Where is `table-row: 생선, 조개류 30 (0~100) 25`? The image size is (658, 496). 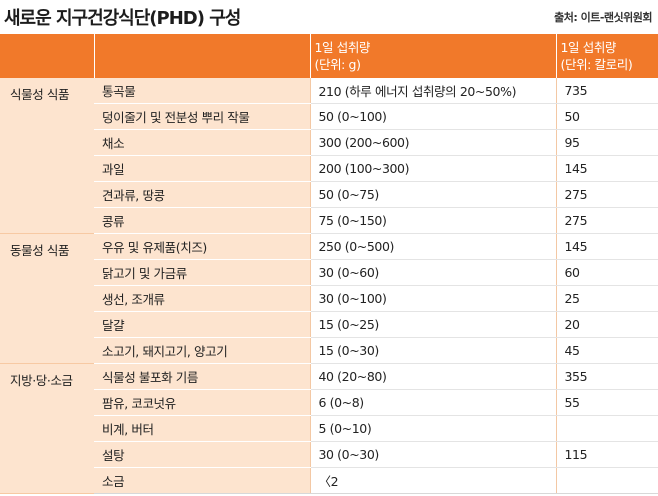 table-row: 생선, 조개류 30 (0~100) 25 is located at coordinates (329, 298).